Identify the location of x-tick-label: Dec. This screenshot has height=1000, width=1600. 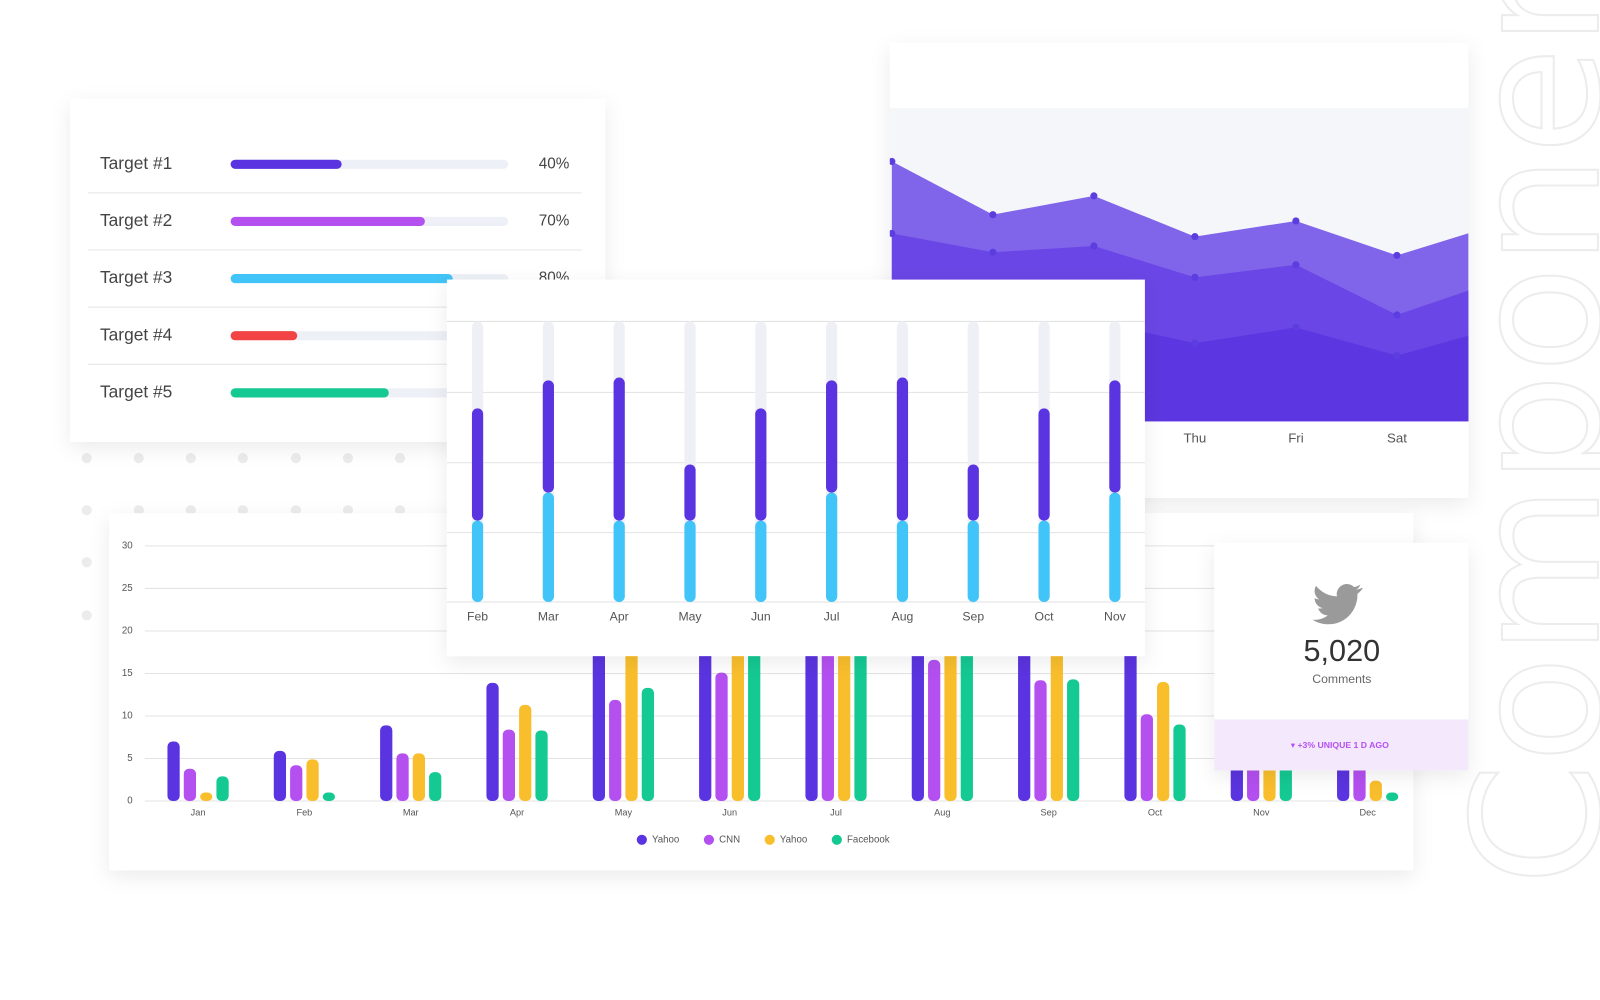
(1367, 813).